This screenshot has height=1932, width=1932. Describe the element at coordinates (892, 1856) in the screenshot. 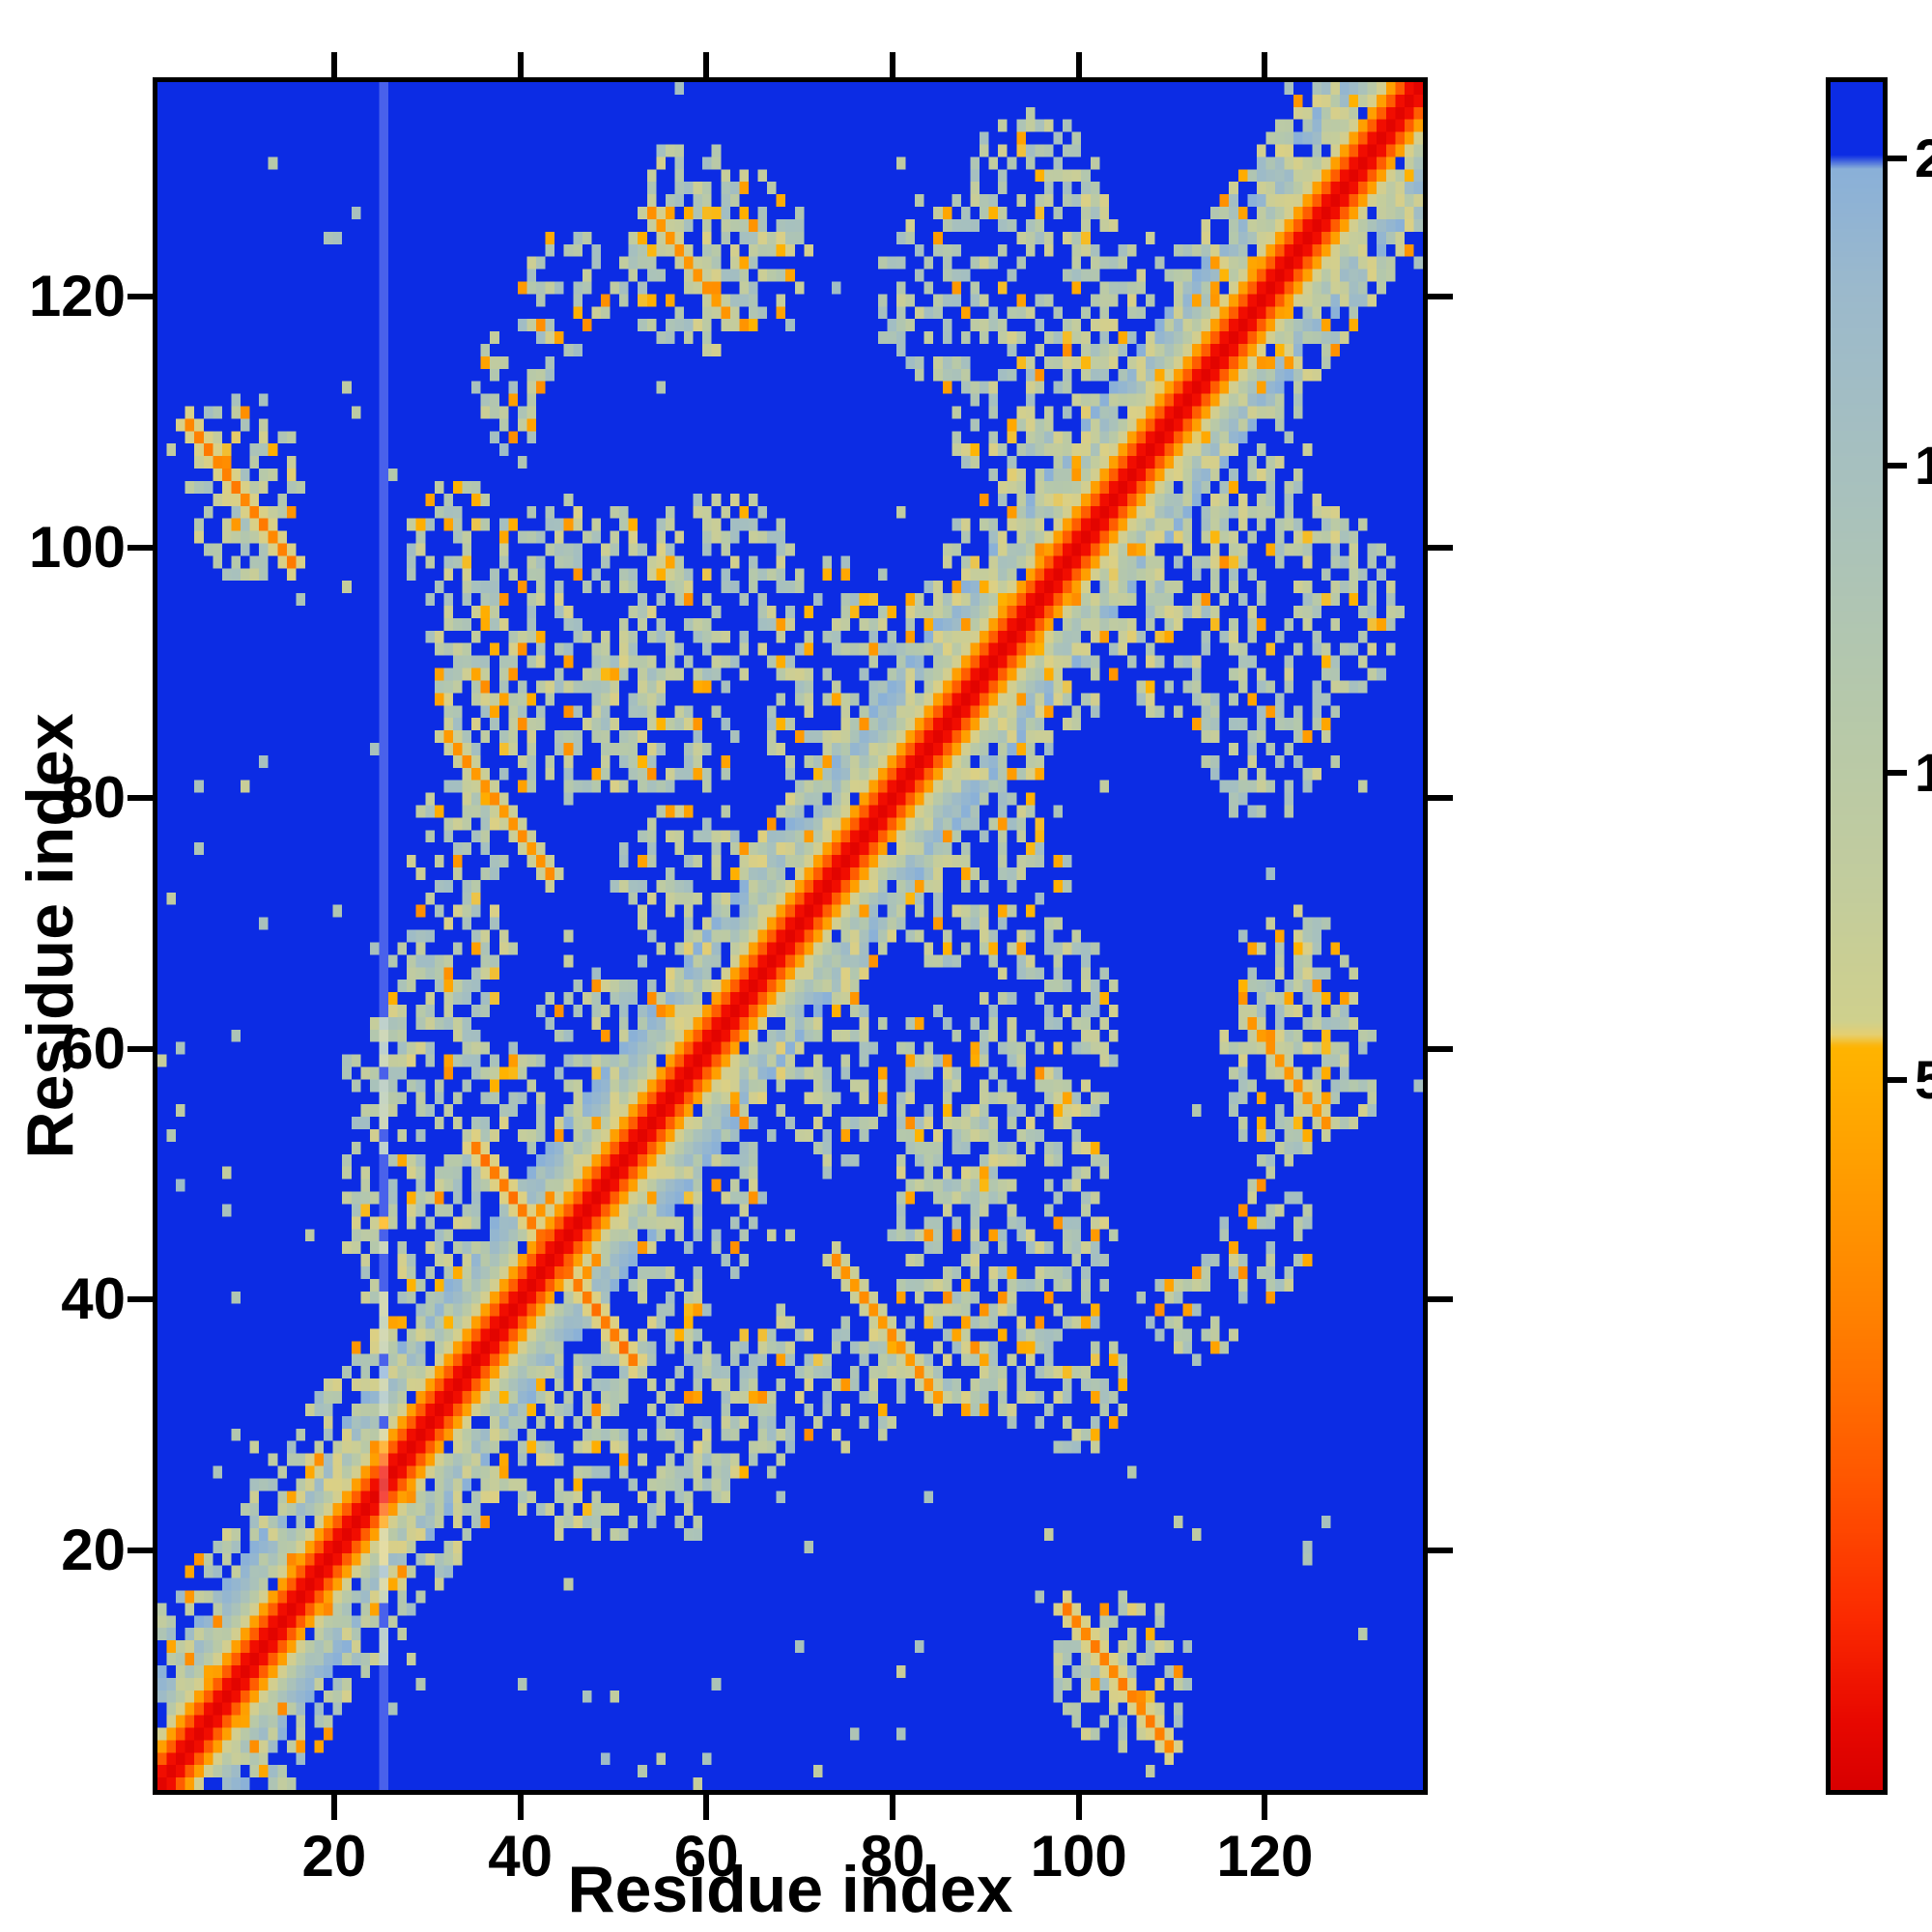

I see `x-tick-label: 80` at that location.